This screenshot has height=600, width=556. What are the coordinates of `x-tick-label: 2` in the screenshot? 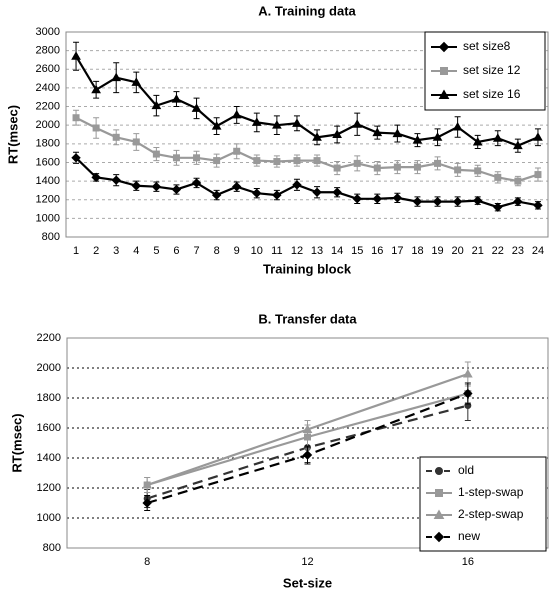 It's located at (96, 251).